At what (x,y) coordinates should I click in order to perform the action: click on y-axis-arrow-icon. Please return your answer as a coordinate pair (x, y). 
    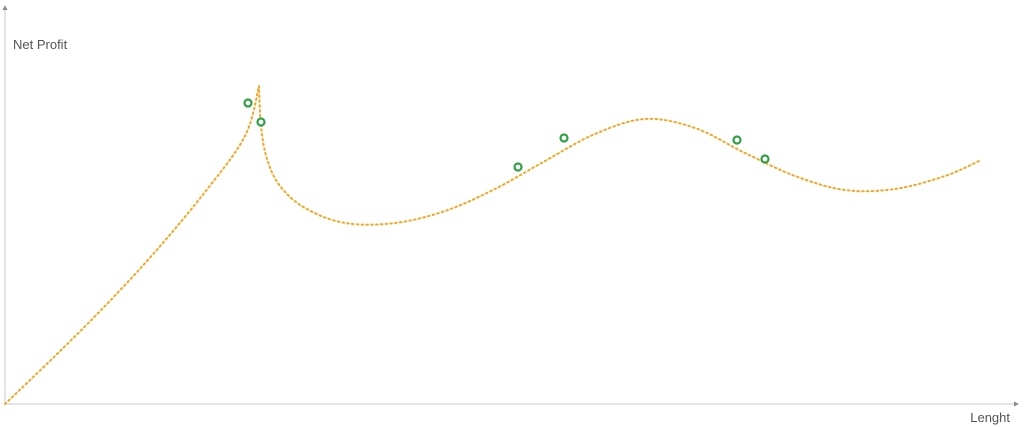
    Looking at the image, I should click on (5, 7).